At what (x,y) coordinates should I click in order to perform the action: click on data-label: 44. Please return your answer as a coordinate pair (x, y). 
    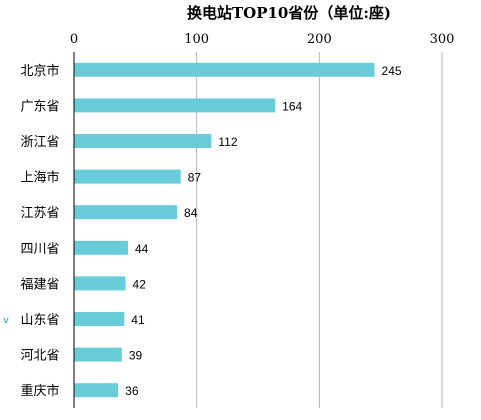
    Looking at the image, I should click on (142, 249).